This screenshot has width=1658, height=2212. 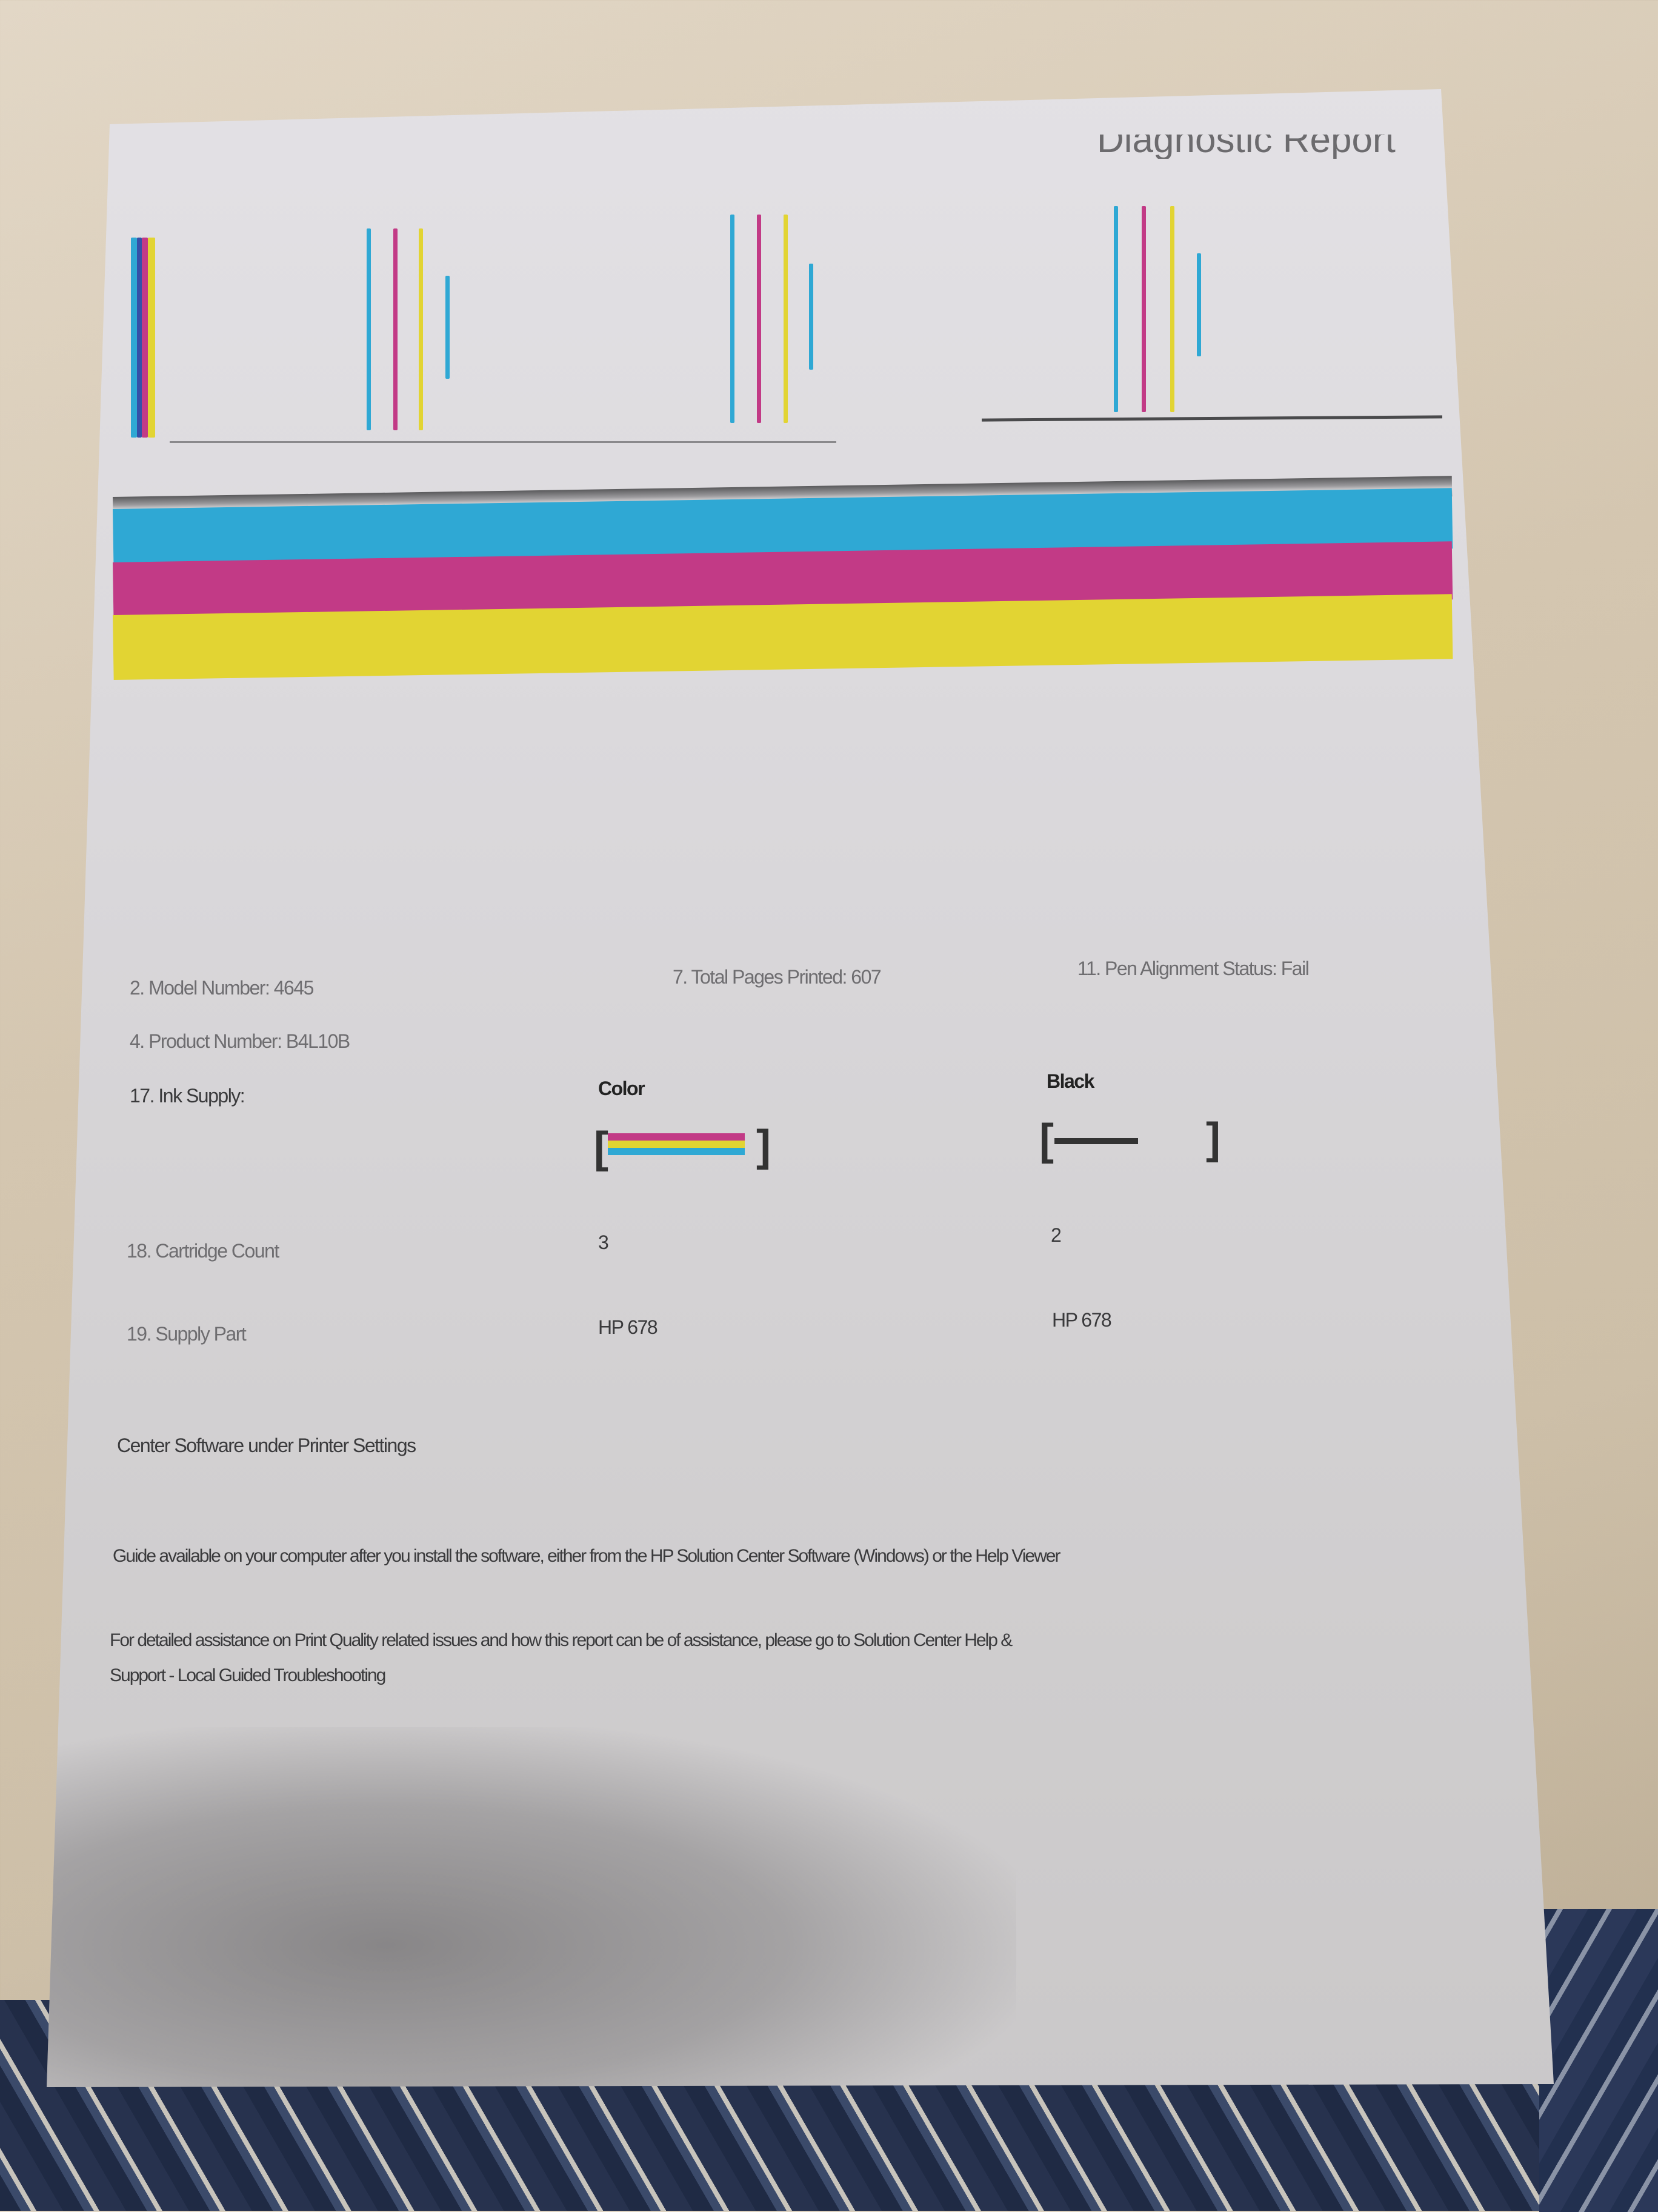 I want to click on cartridge-count-label: 18. Cartridge Count, so click(x=203, y=1251).